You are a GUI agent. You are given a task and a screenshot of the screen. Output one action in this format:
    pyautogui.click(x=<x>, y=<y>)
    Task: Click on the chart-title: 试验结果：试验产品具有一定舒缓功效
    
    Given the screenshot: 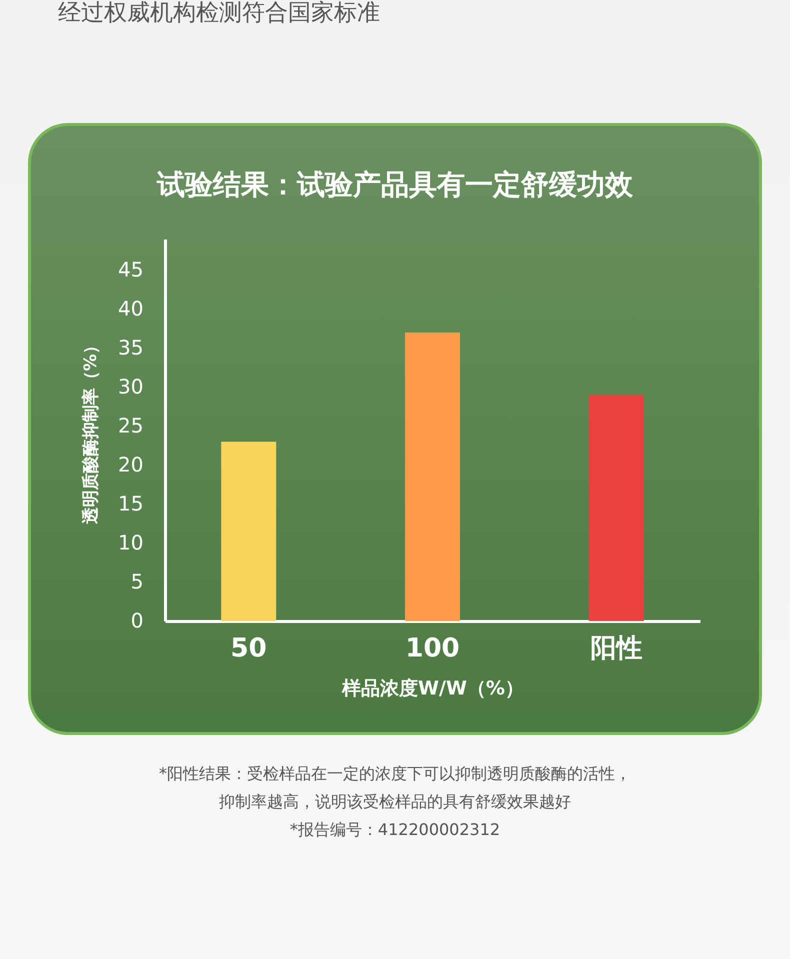 What is the action you would take?
    pyautogui.click(x=395, y=185)
    